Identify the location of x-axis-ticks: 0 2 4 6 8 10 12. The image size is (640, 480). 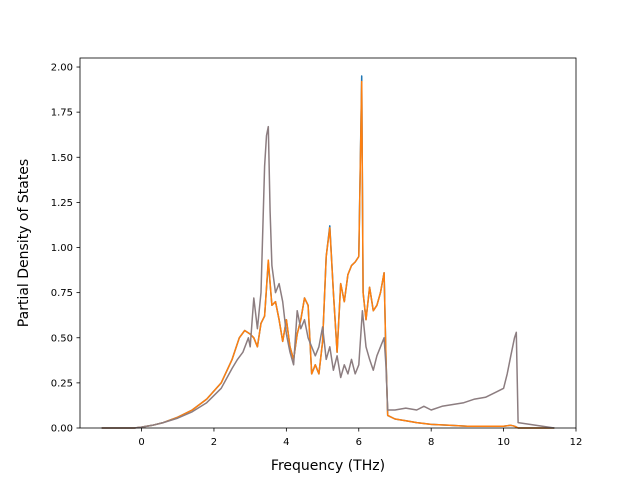
(360, 438).